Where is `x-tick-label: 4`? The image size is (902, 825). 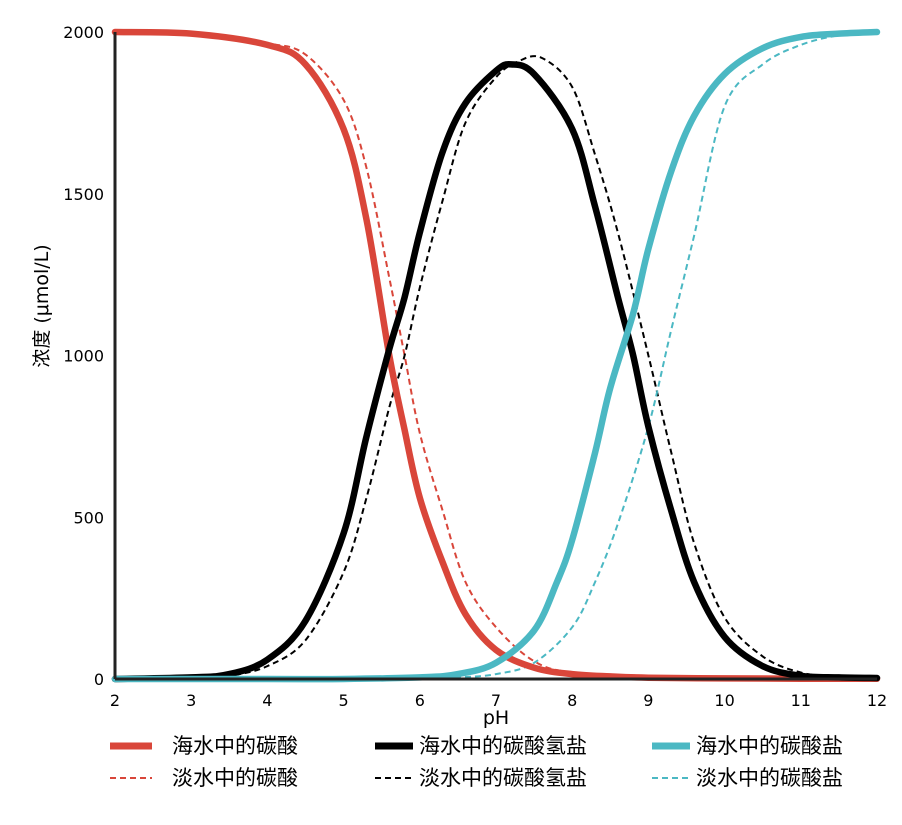 x-tick-label: 4 is located at coordinates (267, 700).